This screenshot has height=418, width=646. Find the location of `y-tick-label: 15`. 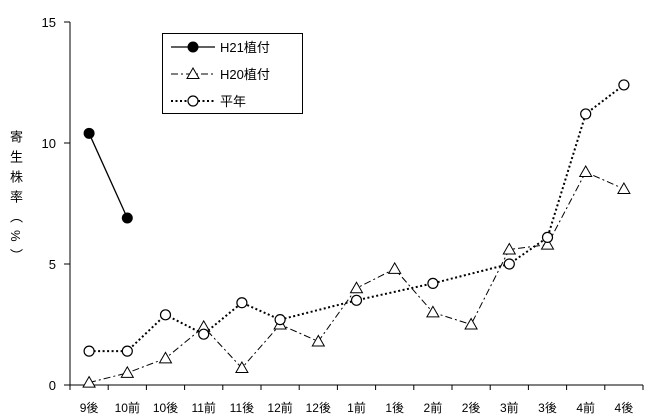

y-tick-label: 15 is located at coordinates (49, 22).